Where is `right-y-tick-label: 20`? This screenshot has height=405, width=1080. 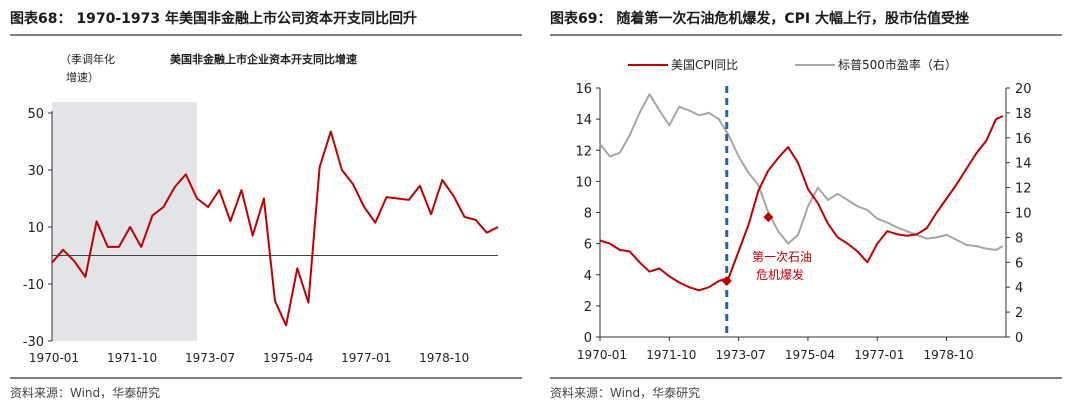 right-y-tick-label: 20 is located at coordinates (1023, 89).